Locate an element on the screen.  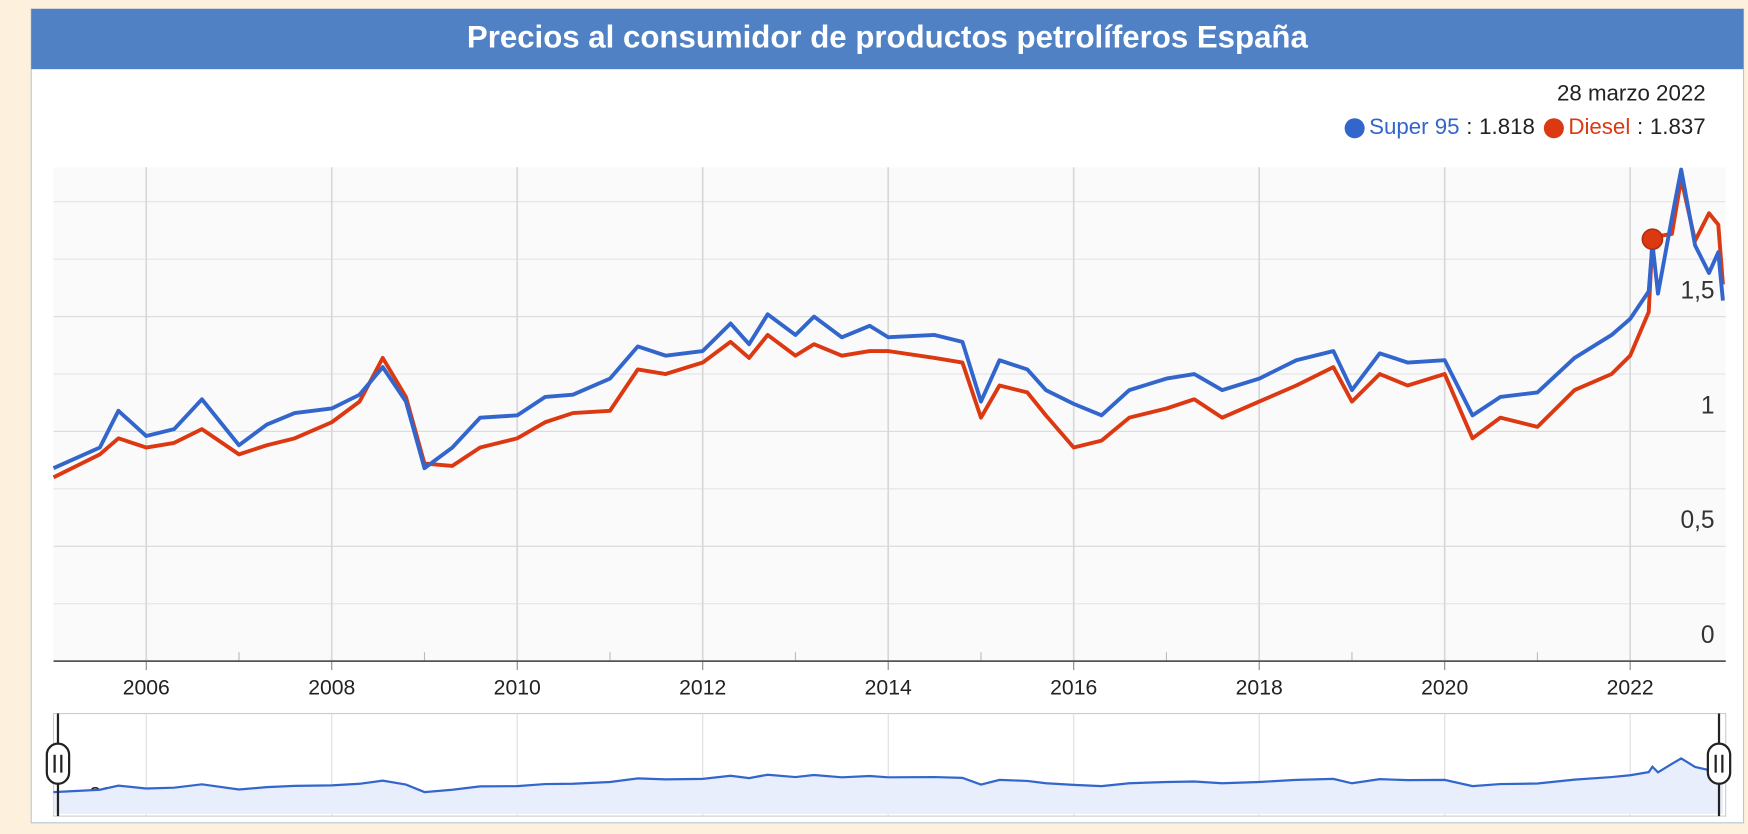
y-tick-label: 0,5 is located at coordinates (1697, 520).